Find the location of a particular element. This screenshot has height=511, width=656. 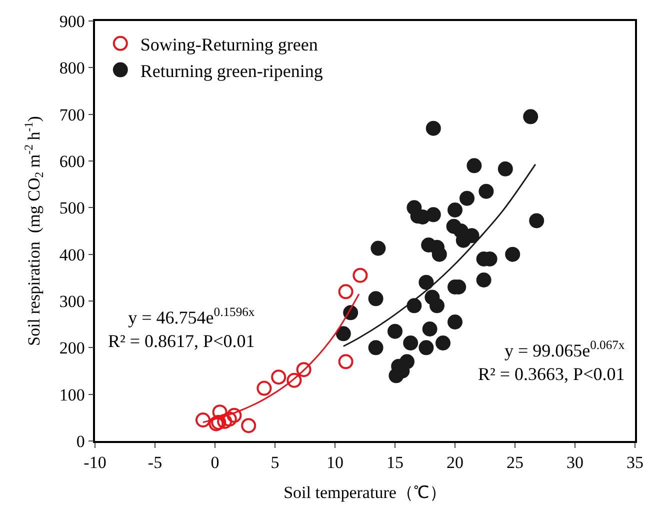

y-tick-label: 800 is located at coordinates (72, 68).